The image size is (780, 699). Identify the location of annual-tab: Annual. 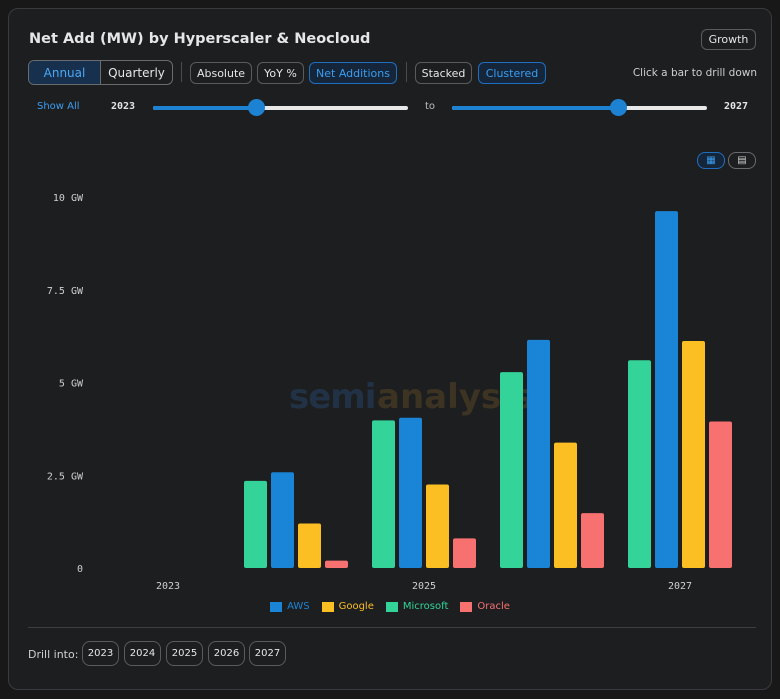
(65, 72).